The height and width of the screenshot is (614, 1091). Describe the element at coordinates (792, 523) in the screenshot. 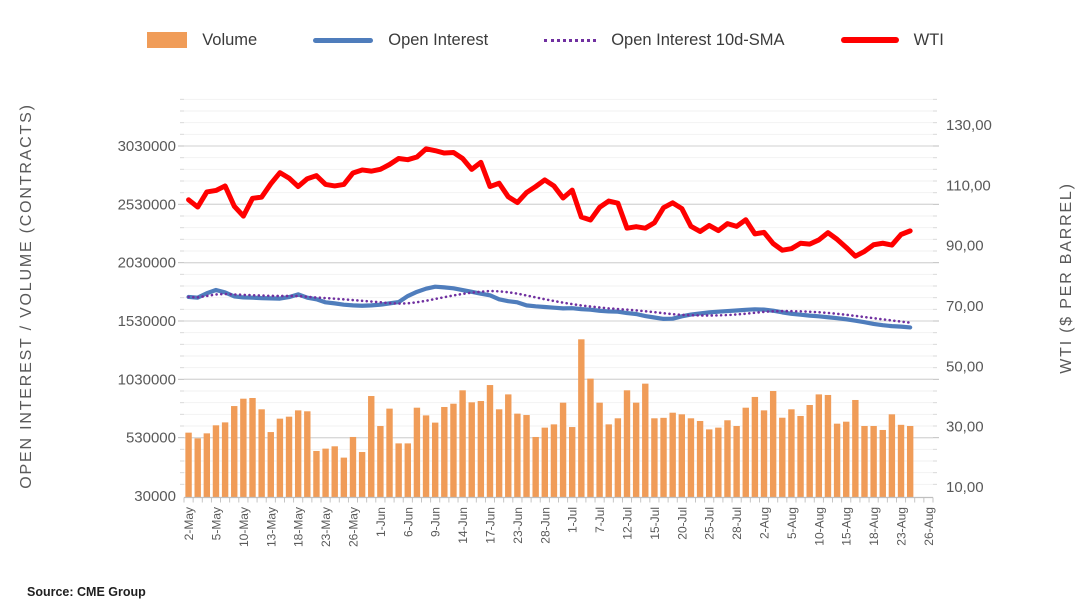

I see `x-axis-tick-label: 5-Aug` at that location.